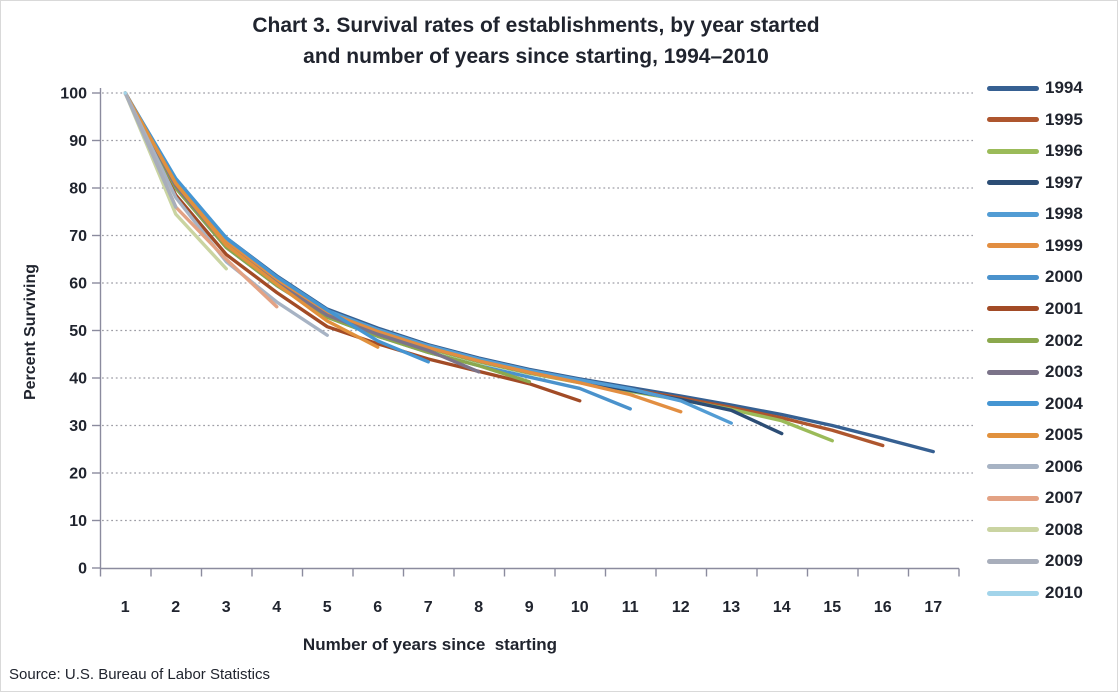  I want to click on legend-item-2008: 2008, so click(1035, 529).